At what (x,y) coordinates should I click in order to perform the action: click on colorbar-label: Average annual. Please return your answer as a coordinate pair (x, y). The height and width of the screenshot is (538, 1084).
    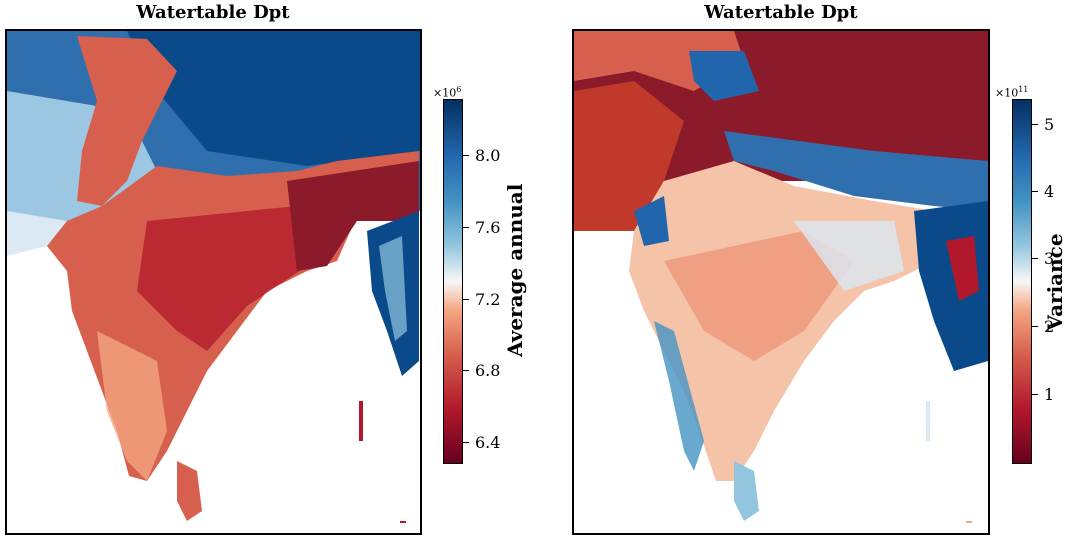
    Looking at the image, I should click on (515, 270).